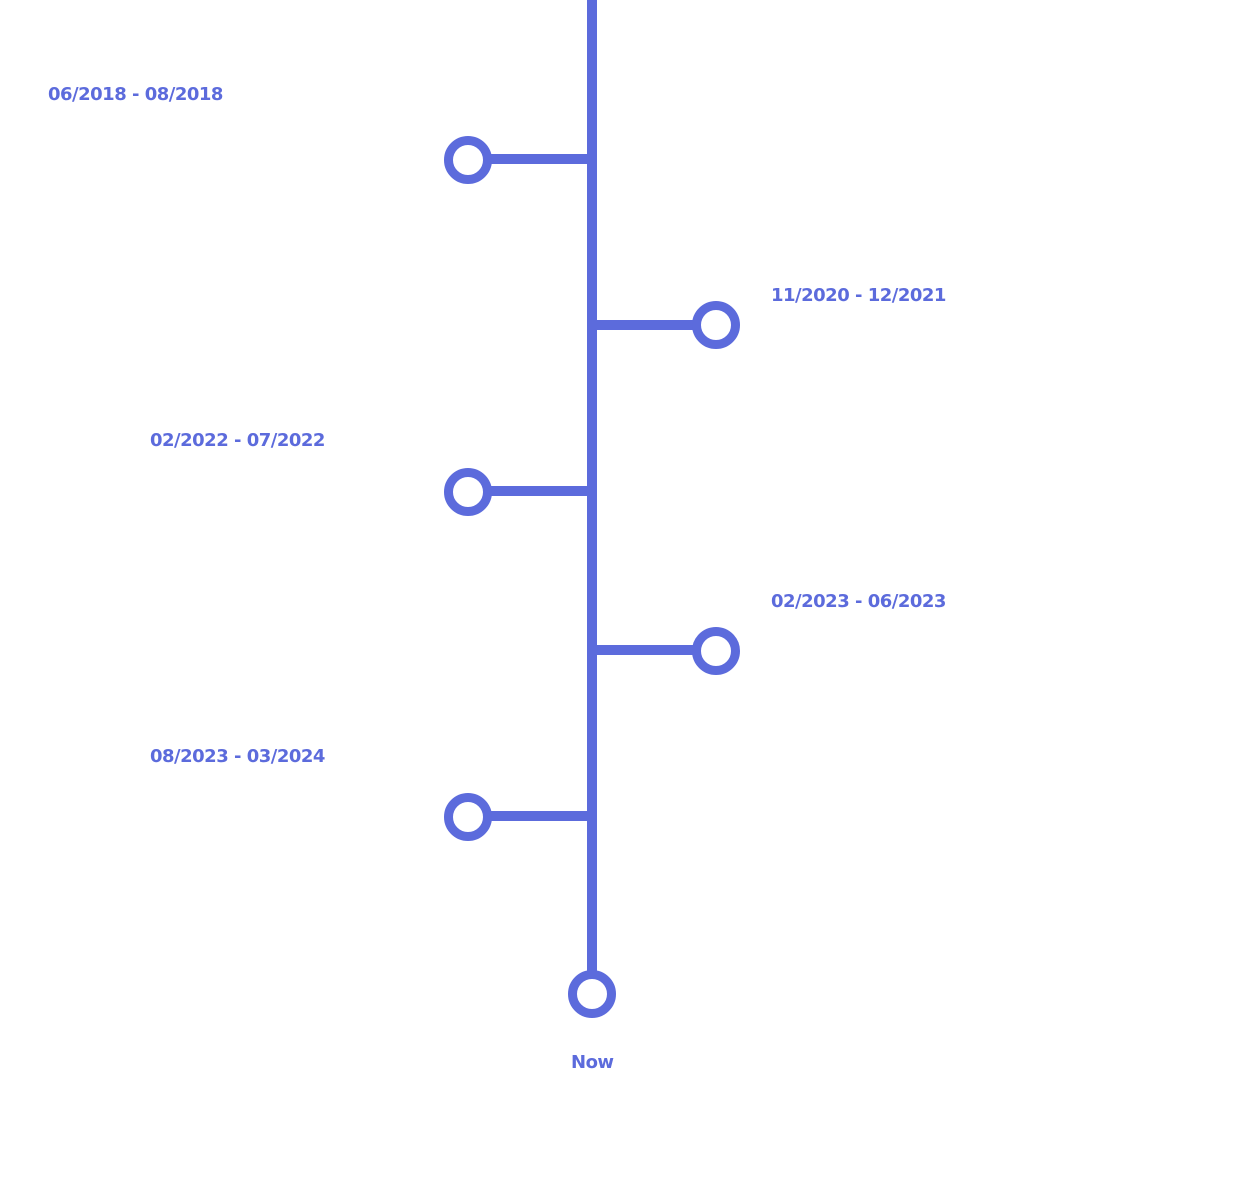 The width and height of the screenshot is (1253, 1198). What do you see at coordinates (858, 601) in the screenshot?
I see `date-range-label: 02/2023 - 06/2023` at bounding box center [858, 601].